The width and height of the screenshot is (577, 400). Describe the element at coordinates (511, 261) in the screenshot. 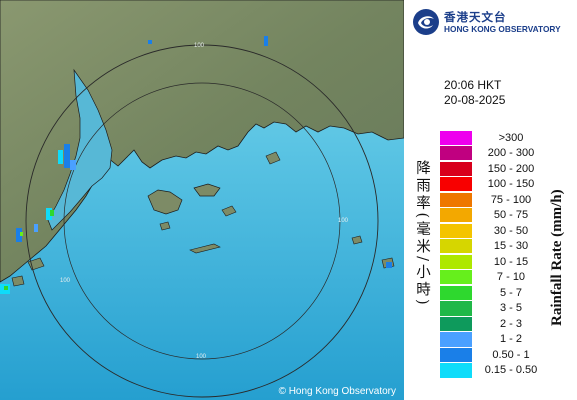

I see `legend-label: 10 - 15` at that location.